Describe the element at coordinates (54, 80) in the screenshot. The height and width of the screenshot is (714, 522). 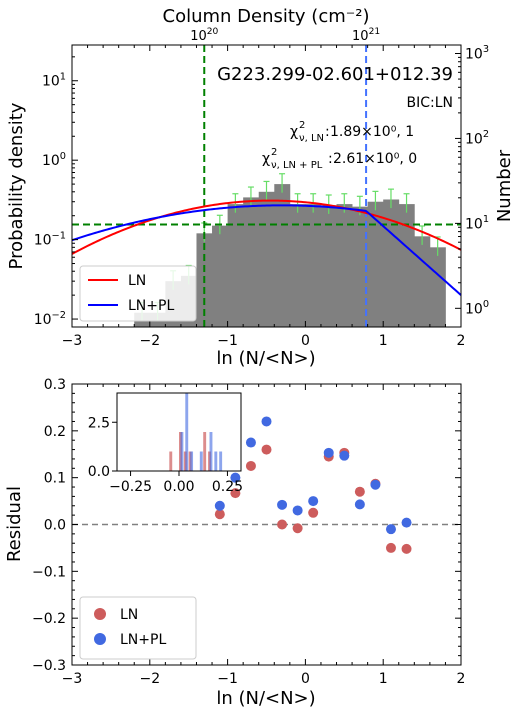
I see `y-tick-label: 10¹` at that location.